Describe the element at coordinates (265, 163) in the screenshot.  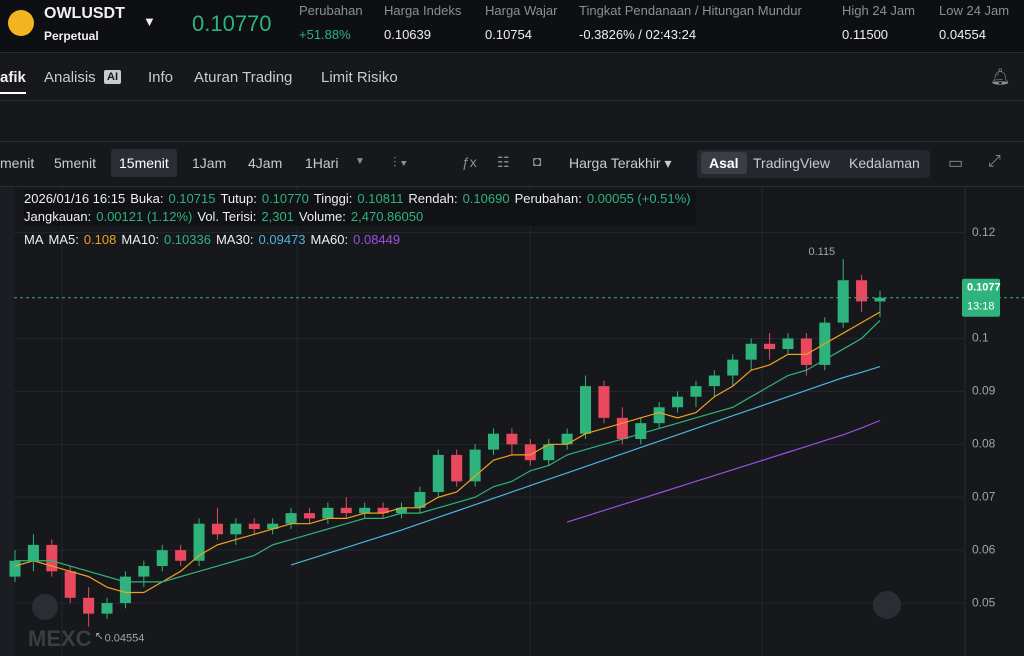
I see `interval: 4Jam` at that location.